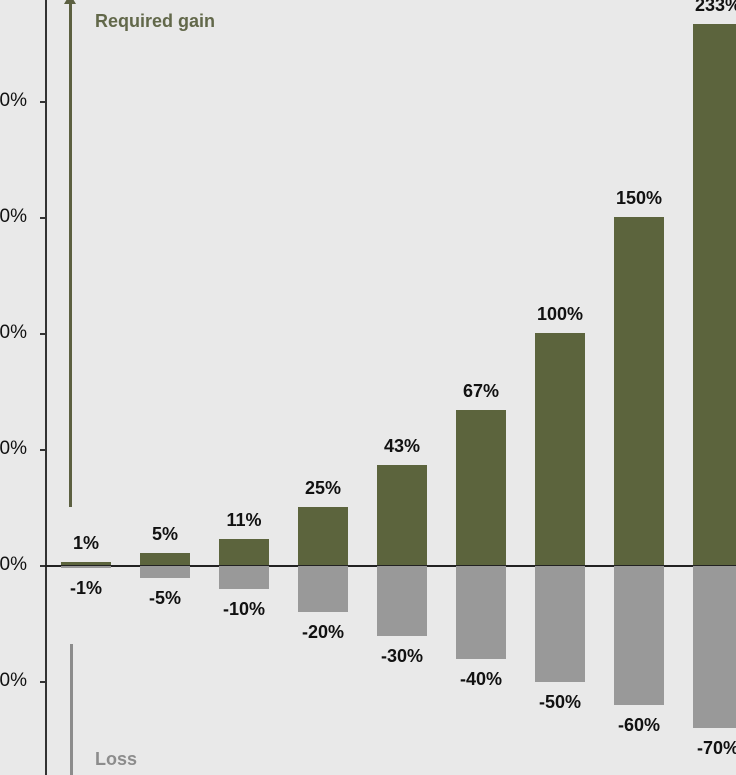 The width and height of the screenshot is (736, 775). I want to click on loss-bar-label: -60%, so click(639, 725).